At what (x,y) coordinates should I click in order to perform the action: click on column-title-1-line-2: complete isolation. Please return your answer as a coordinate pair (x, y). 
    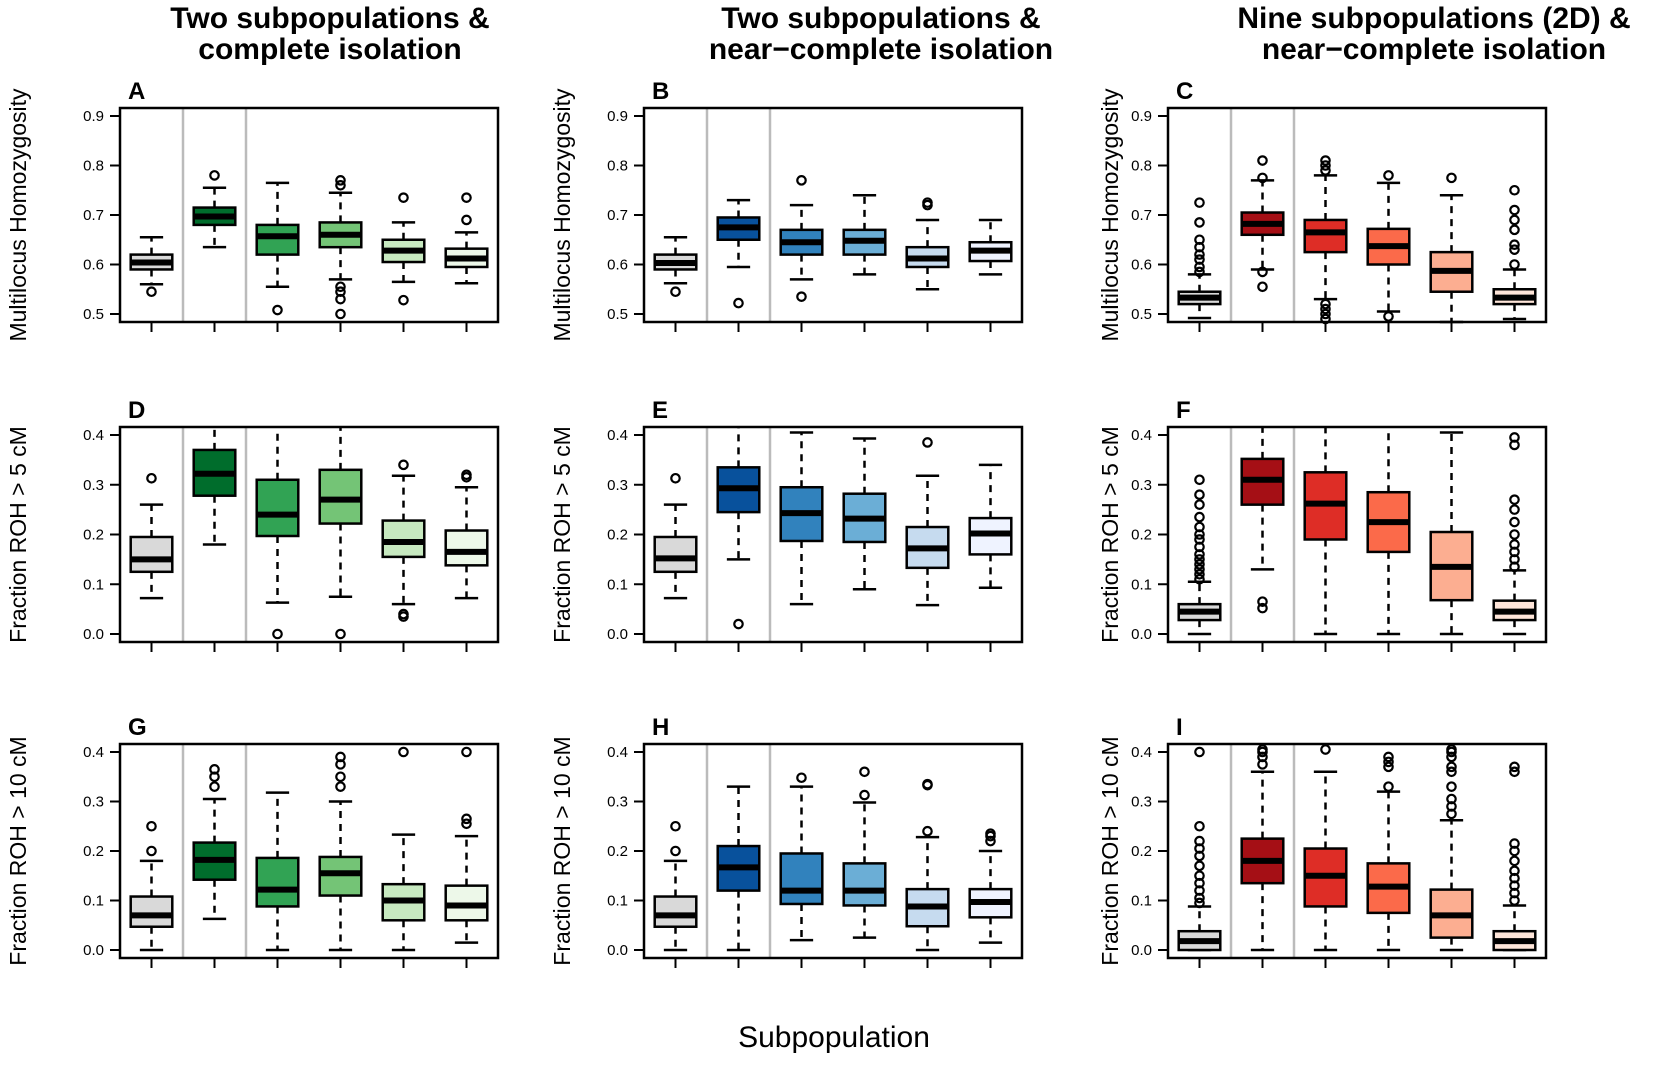
    Looking at the image, I should click on (329, 49).